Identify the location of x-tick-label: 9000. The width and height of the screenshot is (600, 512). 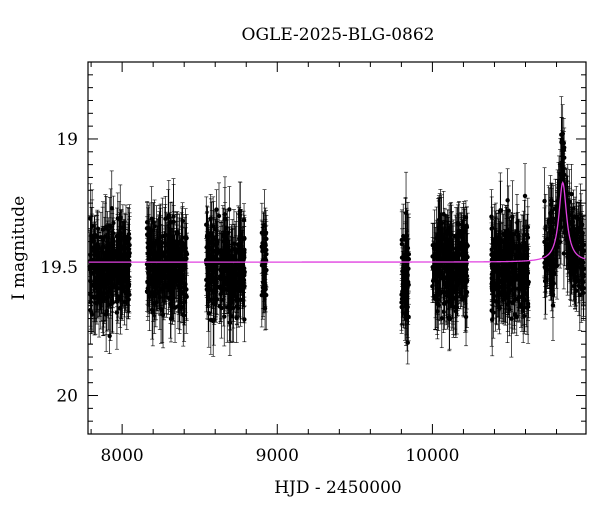
(277, 456).